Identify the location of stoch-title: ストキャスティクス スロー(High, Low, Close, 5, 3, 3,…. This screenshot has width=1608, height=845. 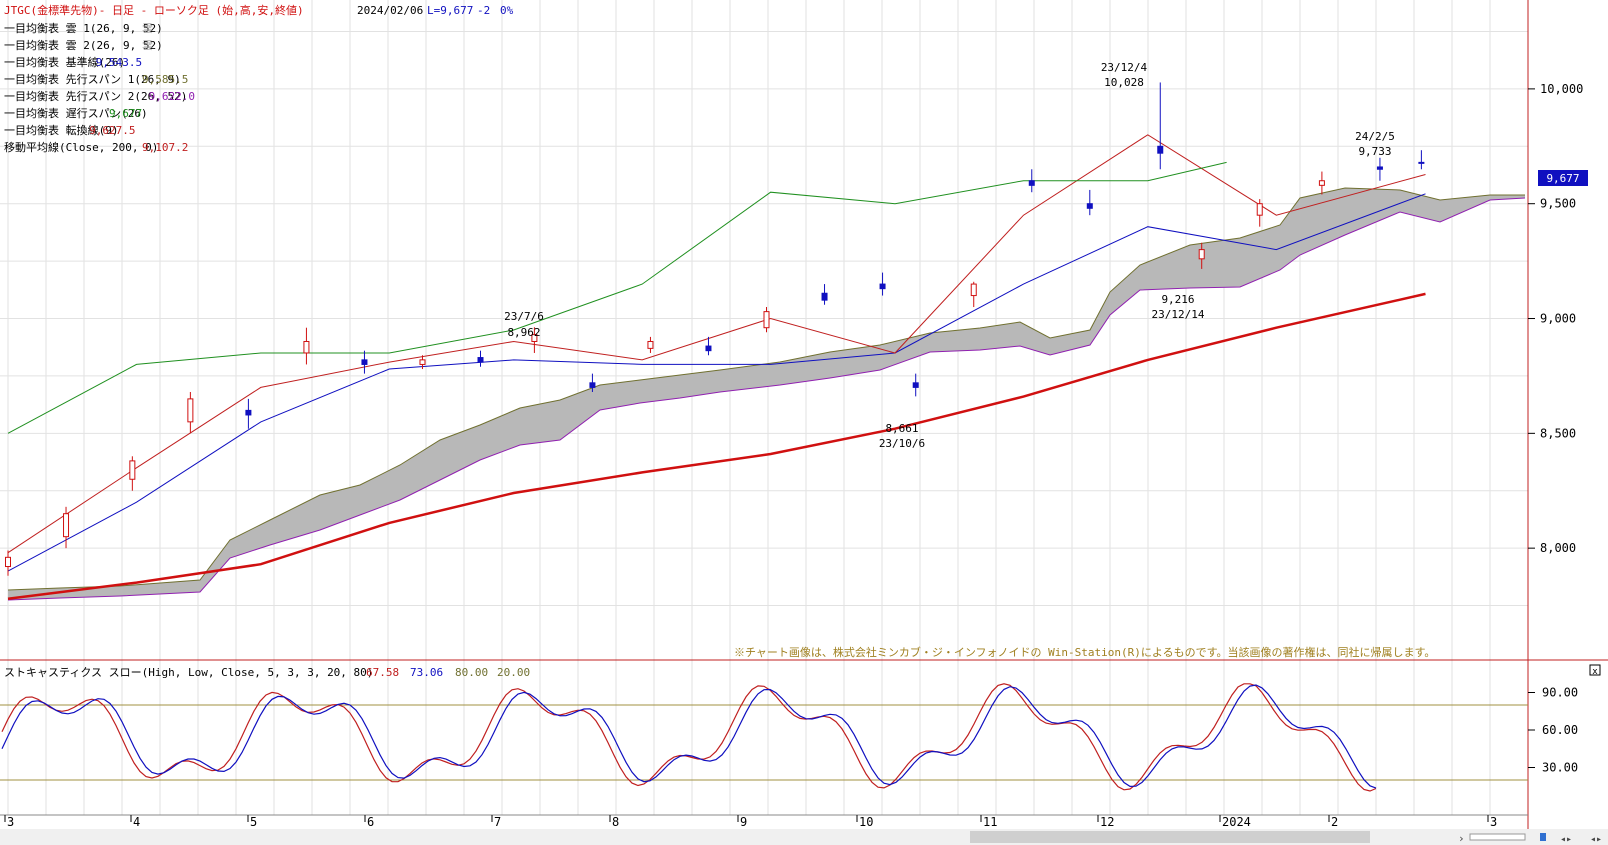
(188, 672).